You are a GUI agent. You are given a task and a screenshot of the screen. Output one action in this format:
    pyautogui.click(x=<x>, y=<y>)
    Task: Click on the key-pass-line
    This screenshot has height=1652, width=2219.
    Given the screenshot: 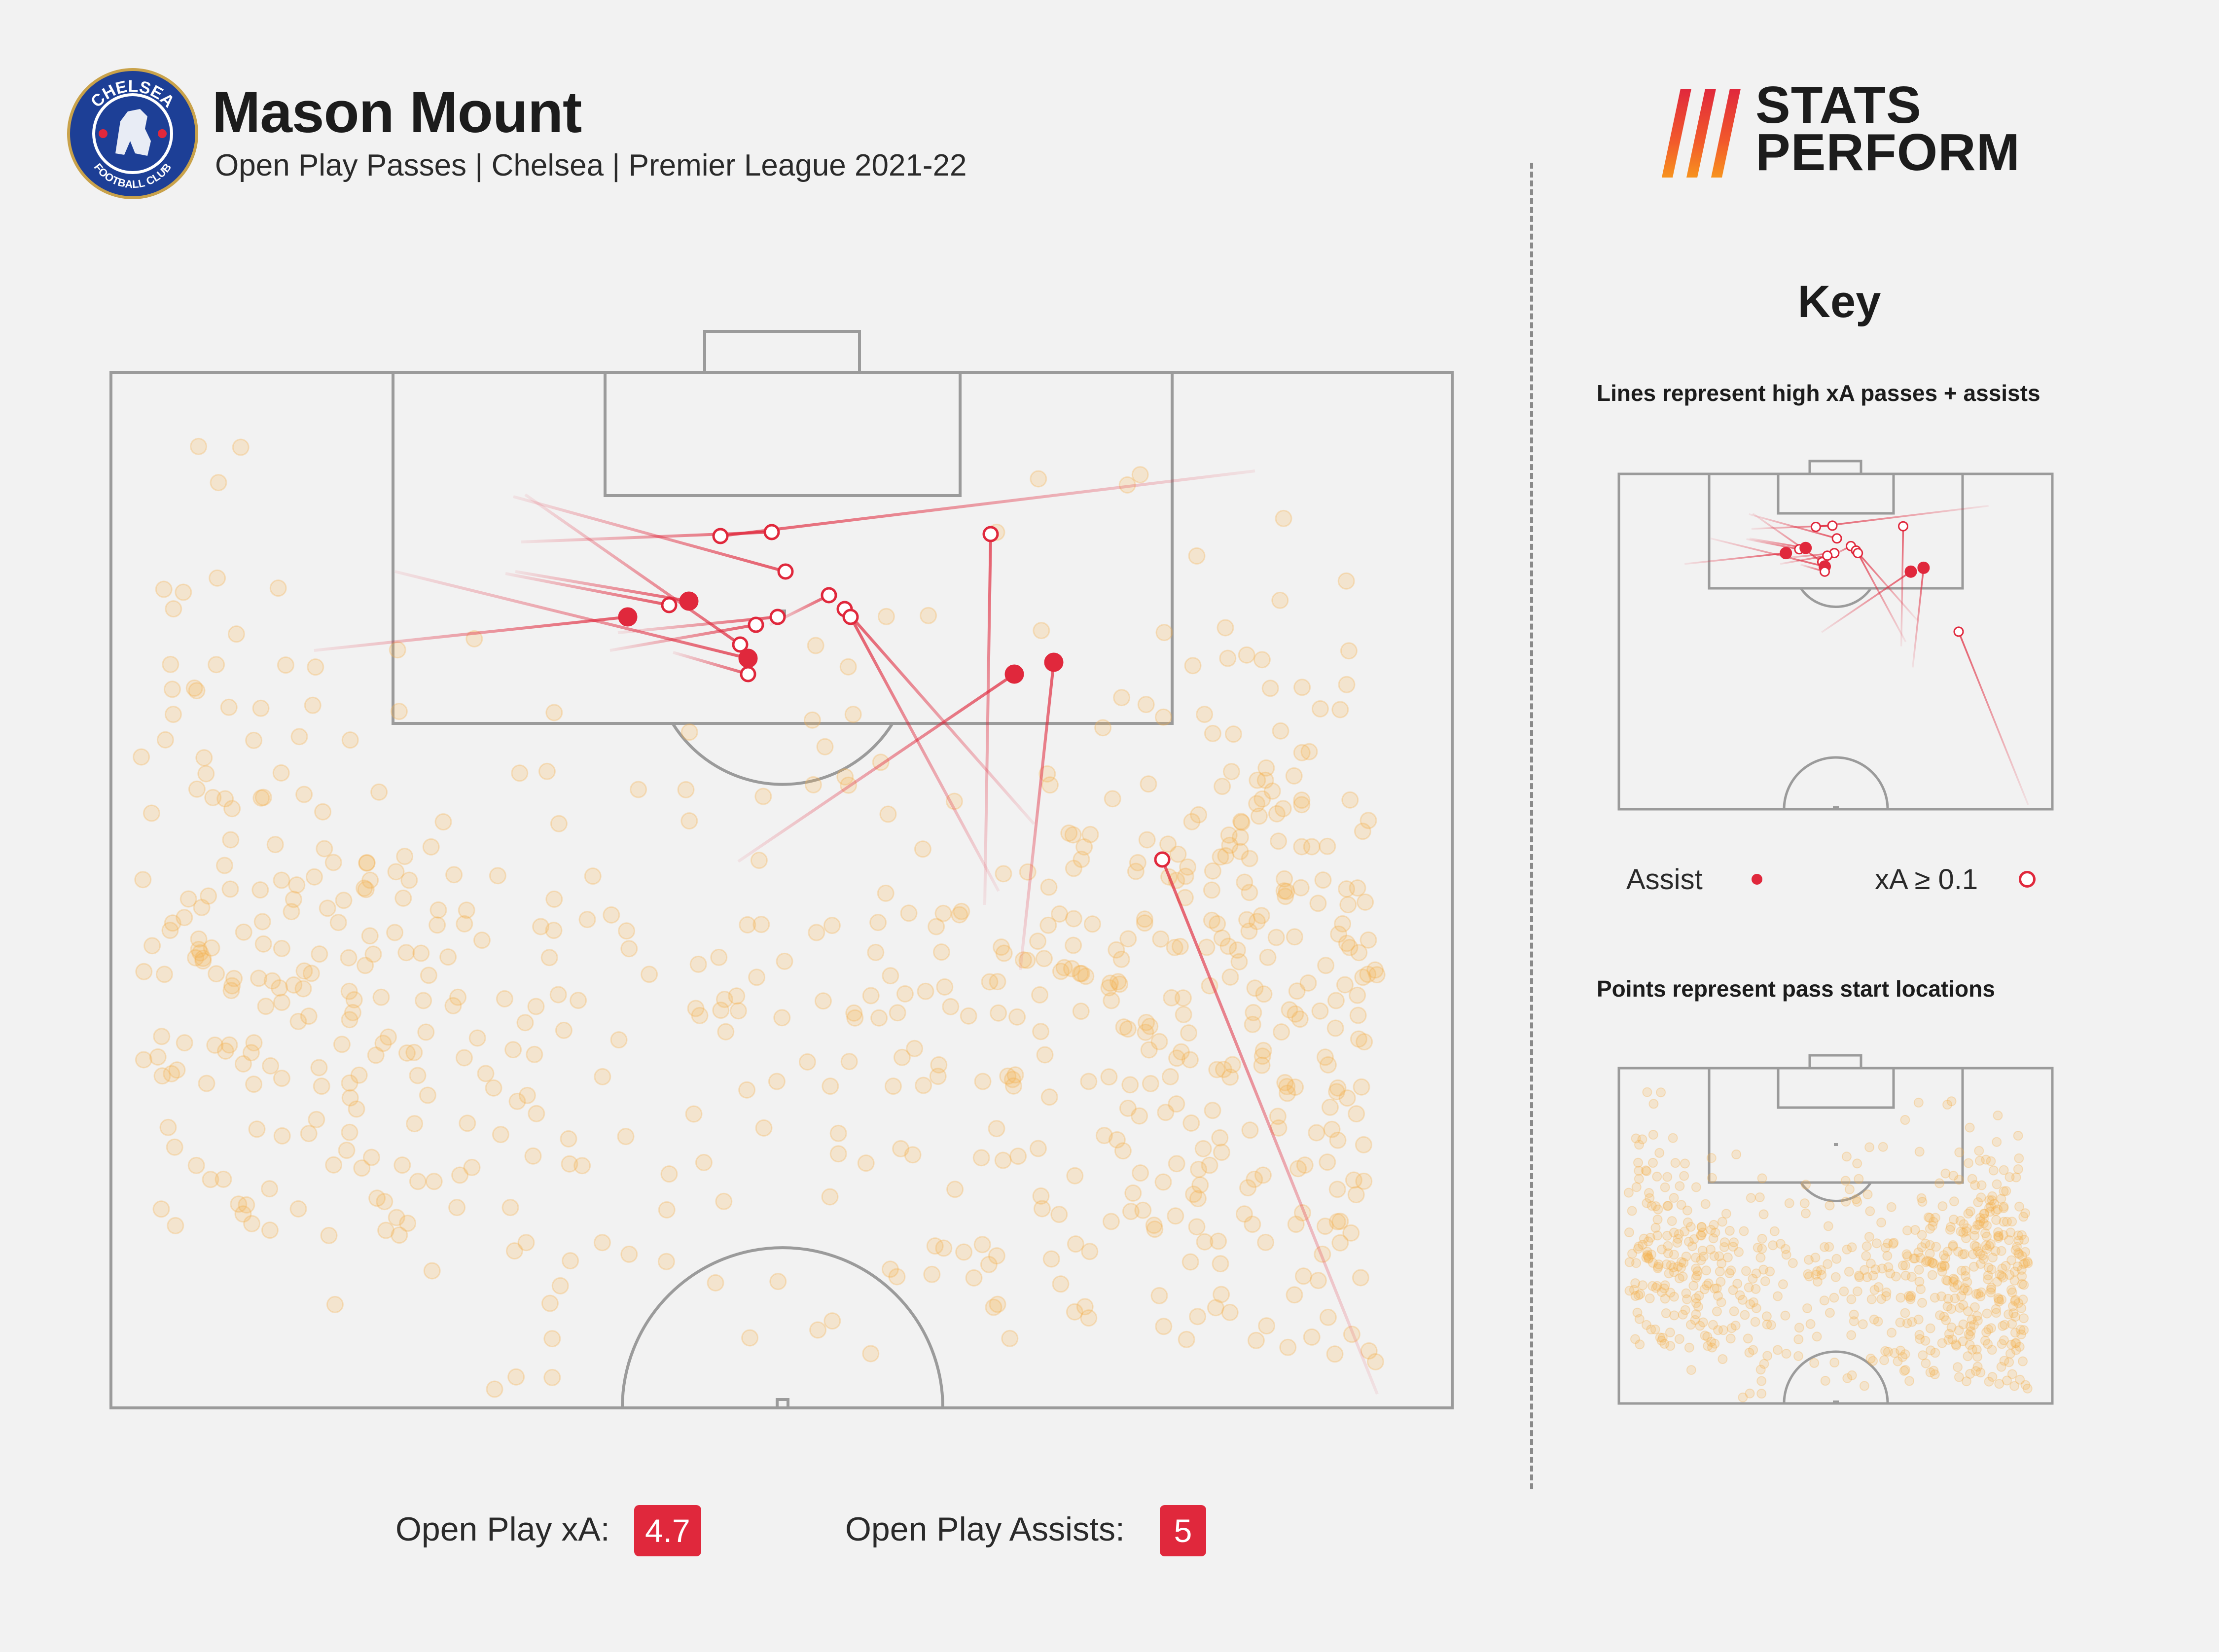 What is the action you would take?
    pyautogui.click(x=1270, y=1127)
    